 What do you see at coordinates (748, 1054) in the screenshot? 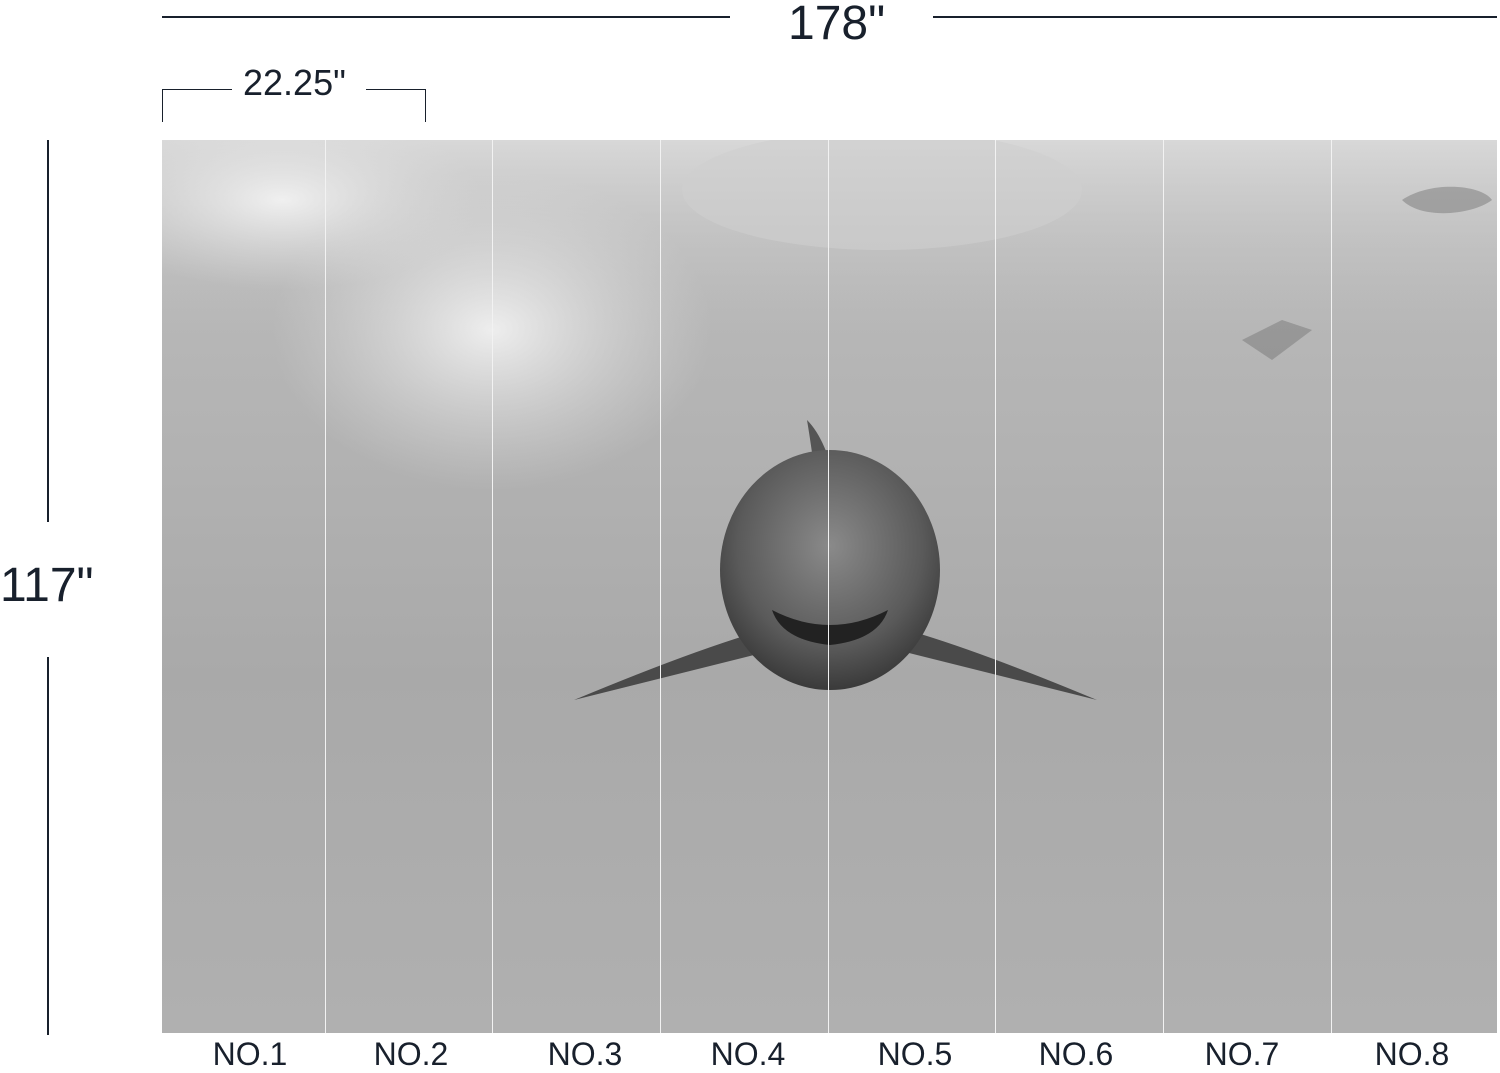
I see `panel-label-4: NO.4` at bounding box center [748, 1054].